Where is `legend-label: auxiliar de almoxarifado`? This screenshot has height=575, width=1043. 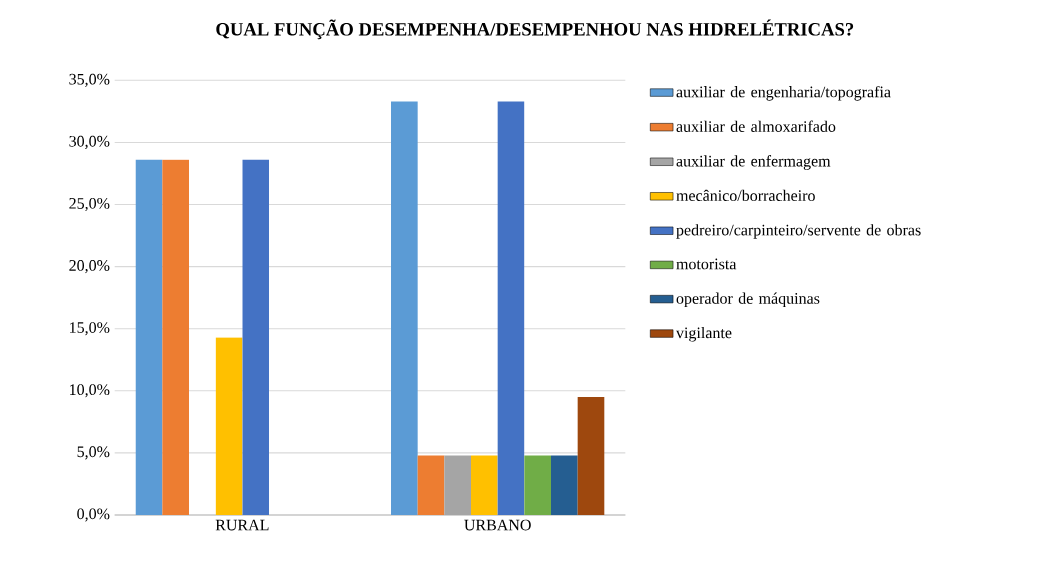 legend-label: auxiliar de almoxarifado is located at coordinates (756, 126).